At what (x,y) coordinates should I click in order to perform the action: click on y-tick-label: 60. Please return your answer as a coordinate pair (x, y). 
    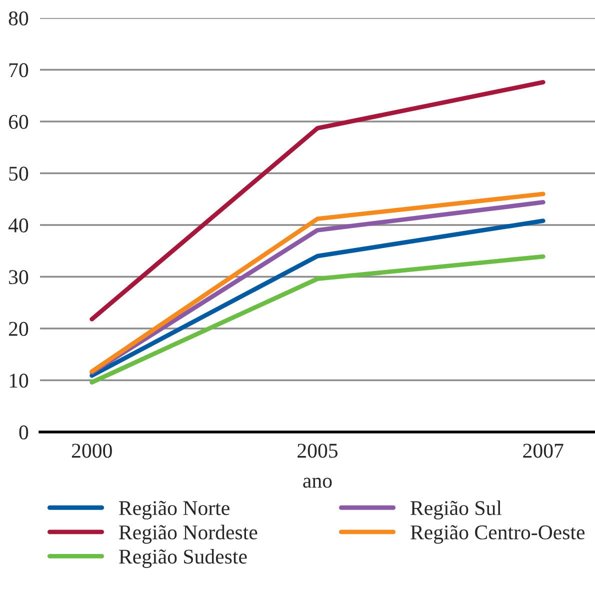
    Looking at the image, I should click on (18, 121).